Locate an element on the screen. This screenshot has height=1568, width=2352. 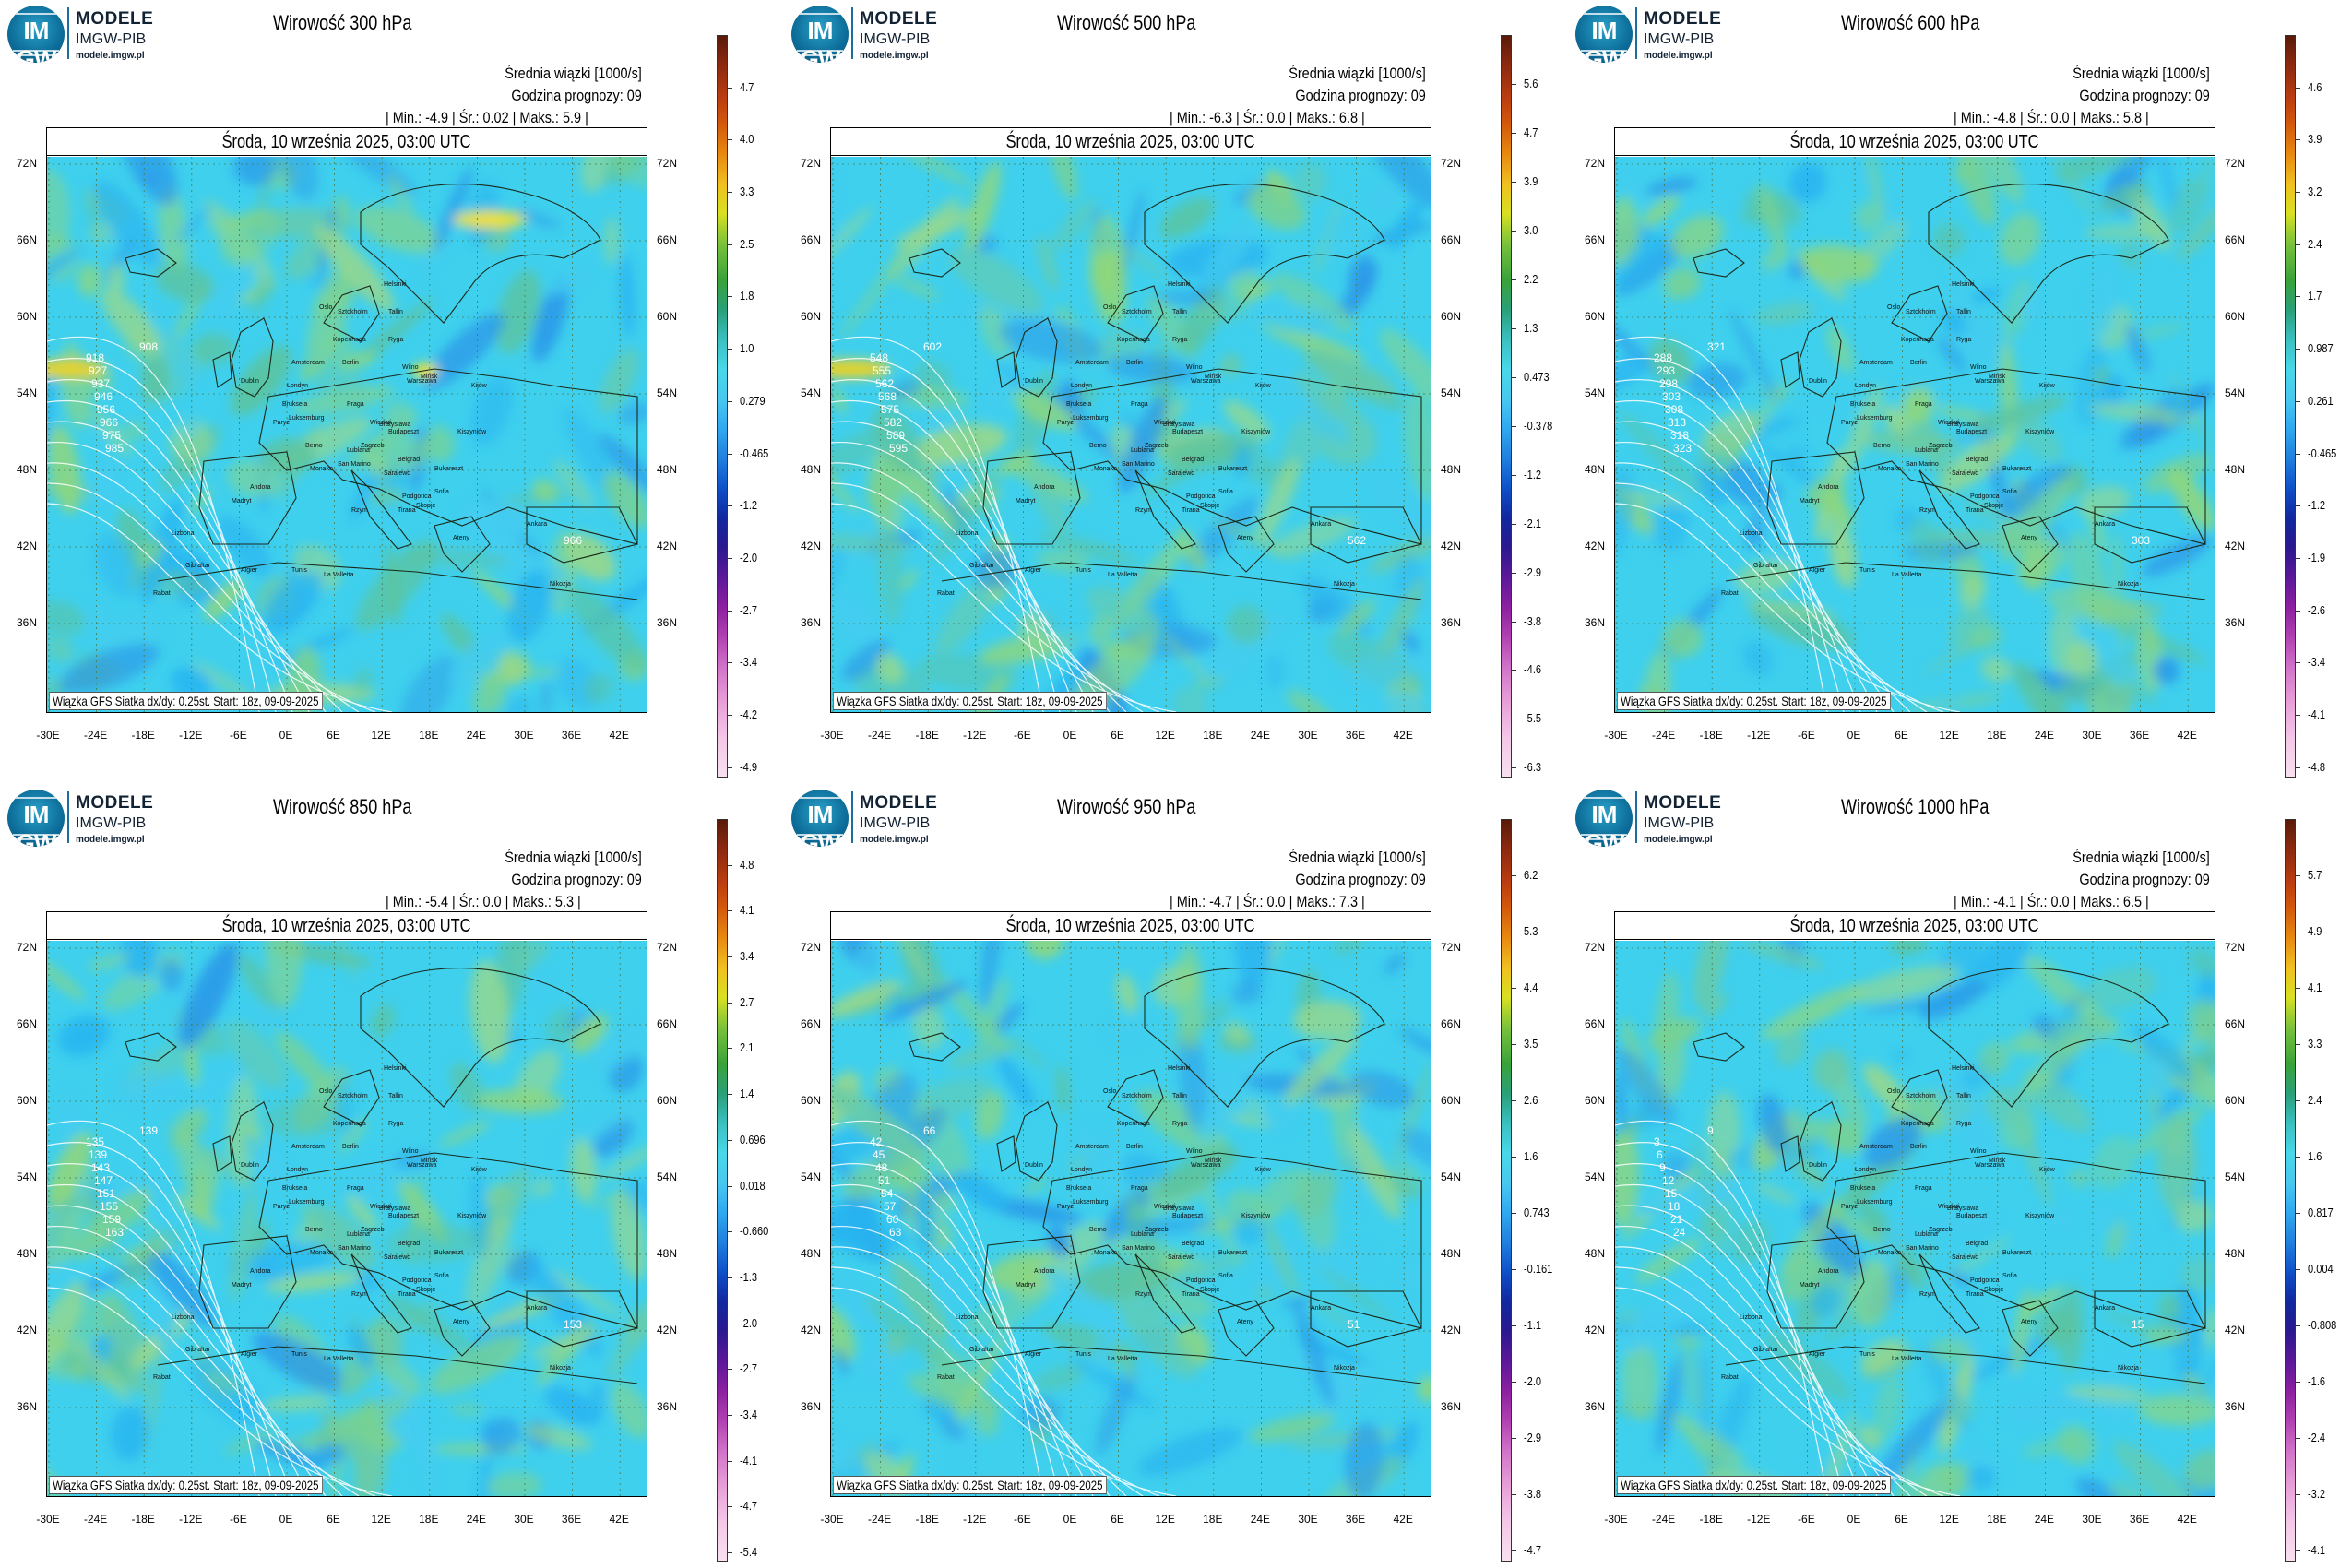
longitude-label: 0E is located at coordinates (286, 735).